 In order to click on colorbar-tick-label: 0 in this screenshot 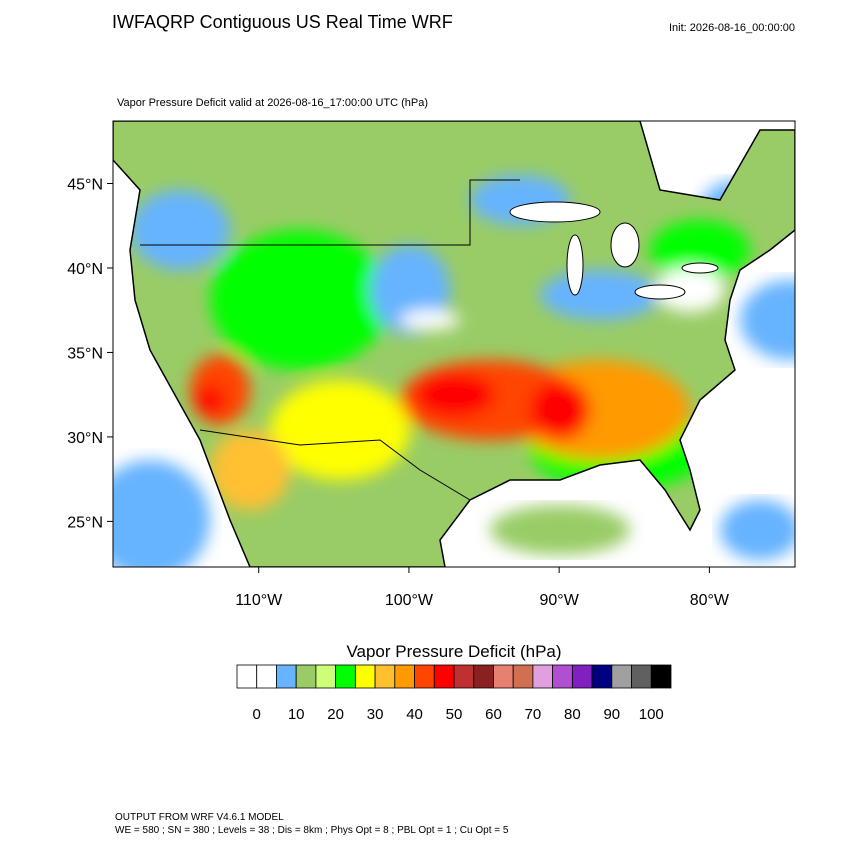, I will do `click(257, 714)`.